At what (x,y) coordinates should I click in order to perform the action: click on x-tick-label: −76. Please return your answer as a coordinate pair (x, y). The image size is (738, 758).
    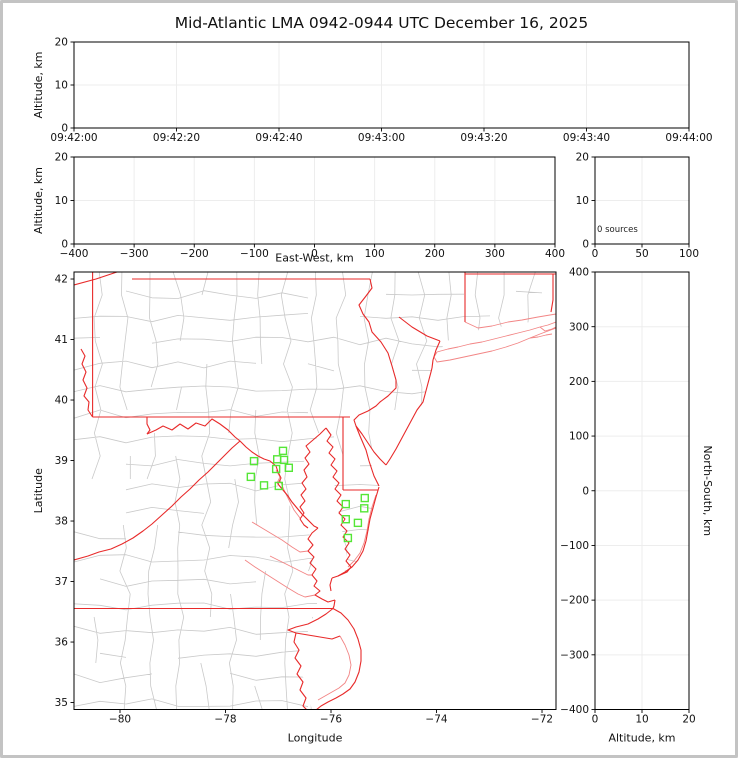
    Looking at the image, I should click on (331, 720).